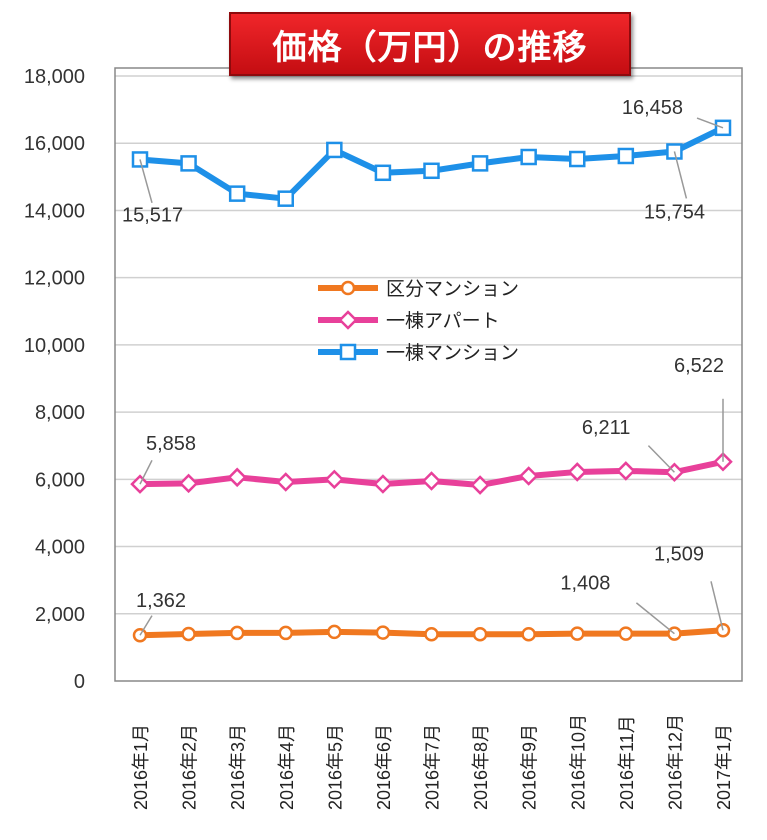 The width and height of the screenshot is (767, 840). I want to click on legend-label: 一棟アパート, so click(443, 321).